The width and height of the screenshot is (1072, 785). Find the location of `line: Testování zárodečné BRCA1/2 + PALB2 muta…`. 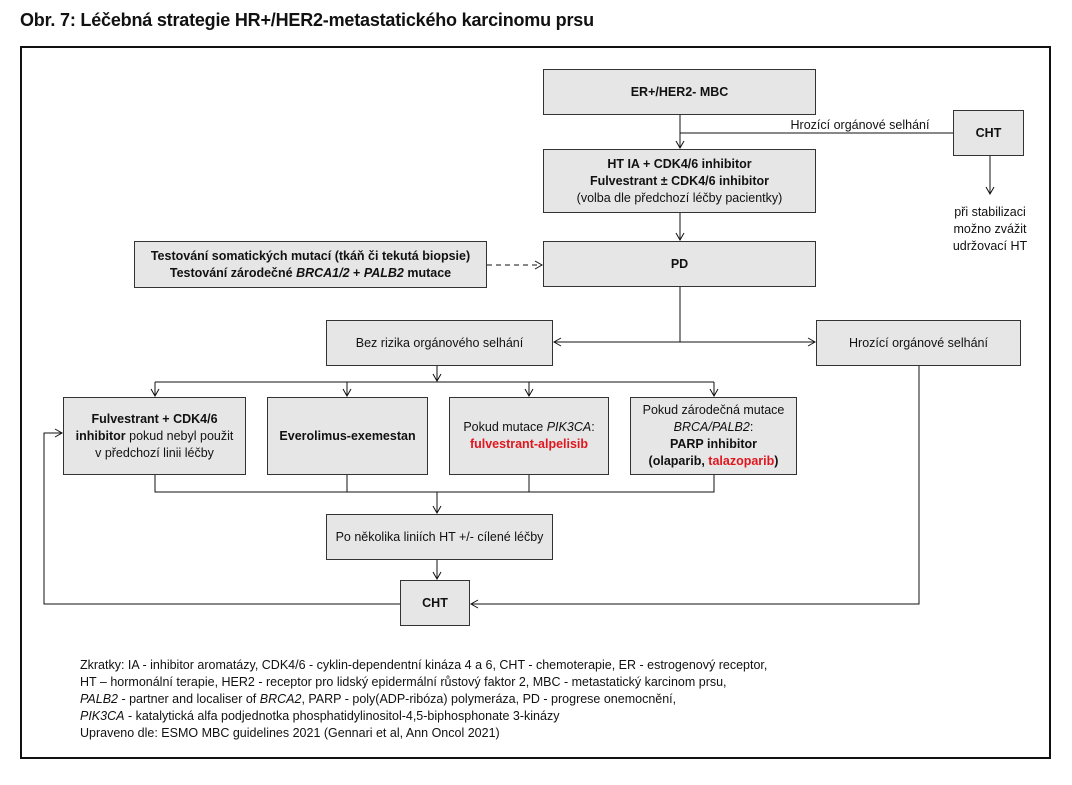

line: Testování zárodečné BRCA1/2 + PALB2 muta… is located at coordinates (310, 272).